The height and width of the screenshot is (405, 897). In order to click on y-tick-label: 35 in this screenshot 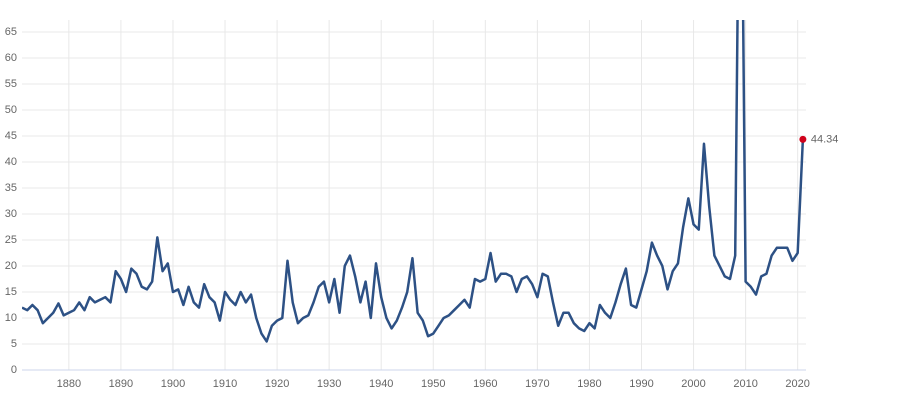, I will do `click(11, 188)`.